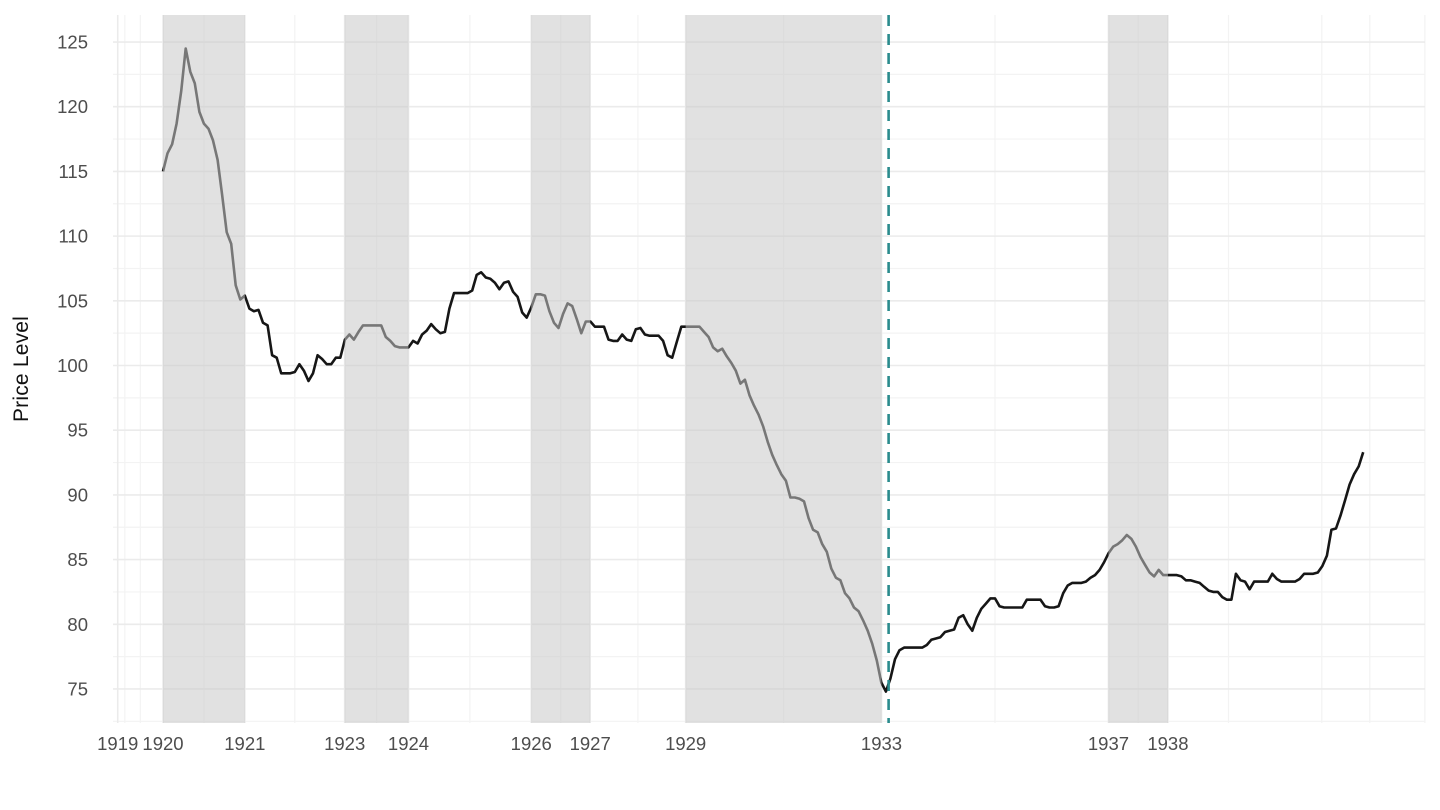 This screenshot has height=810, width=1440. Describe the element at coordinates (72, 42) in the screenshot. I see `y-tick-label: 125` at that location.